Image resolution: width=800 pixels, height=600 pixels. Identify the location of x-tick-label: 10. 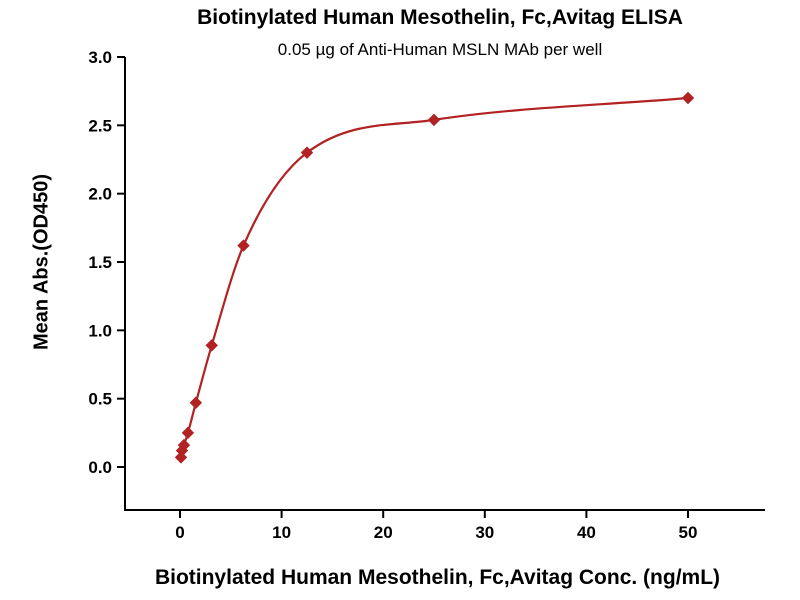
(281, 532).